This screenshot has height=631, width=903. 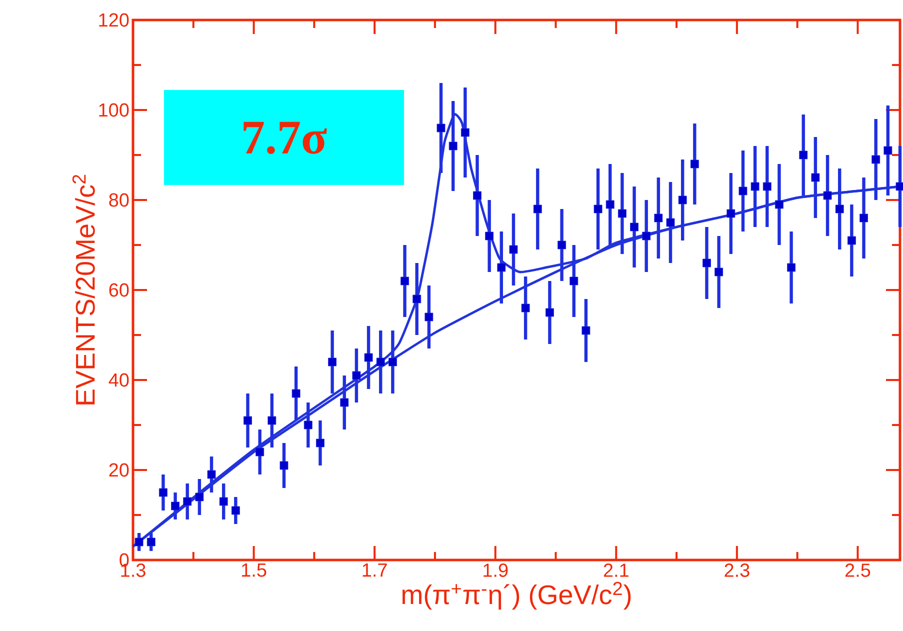 I want to click on y-tick-label: 40, so click(x=118, y=380).